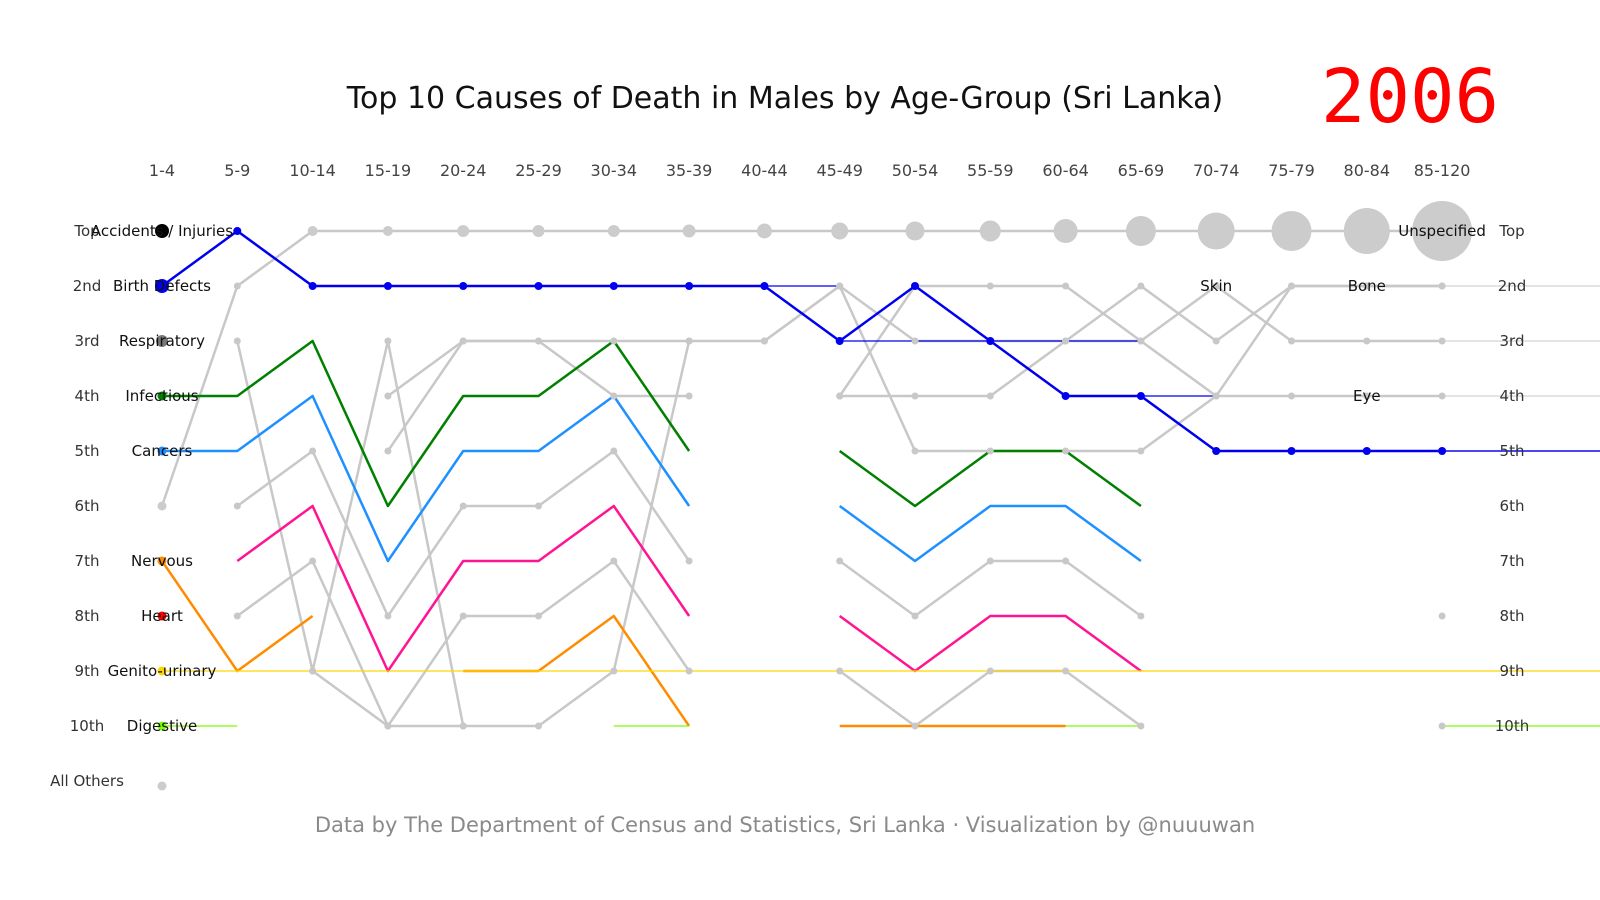  Describe the element at coordinates (1512, 451) in the screenshot. I see `rank-label-right: 5th` at that location.